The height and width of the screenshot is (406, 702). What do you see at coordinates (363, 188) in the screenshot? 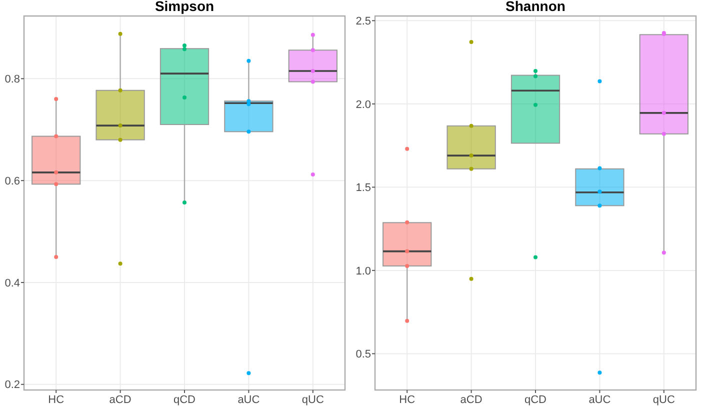
I see `y-tick-label: 1.5` at bounding box center [363, 188].